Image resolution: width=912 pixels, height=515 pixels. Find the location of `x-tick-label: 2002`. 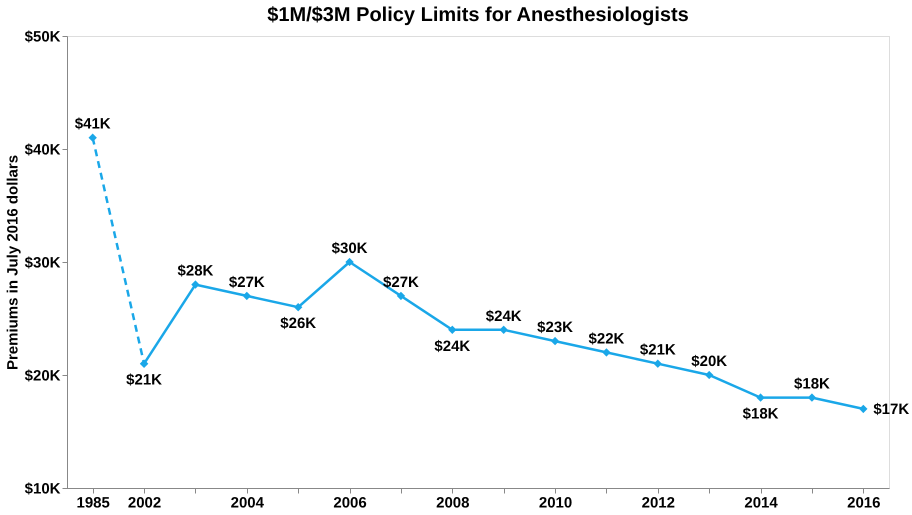

x-tick-label: 2002 is located at coordinates (145, 503).